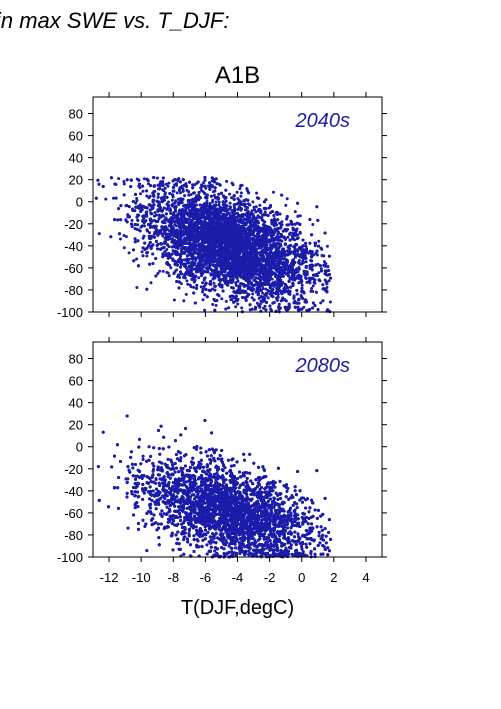  I want to click on point-cloud, so click(213, 245).